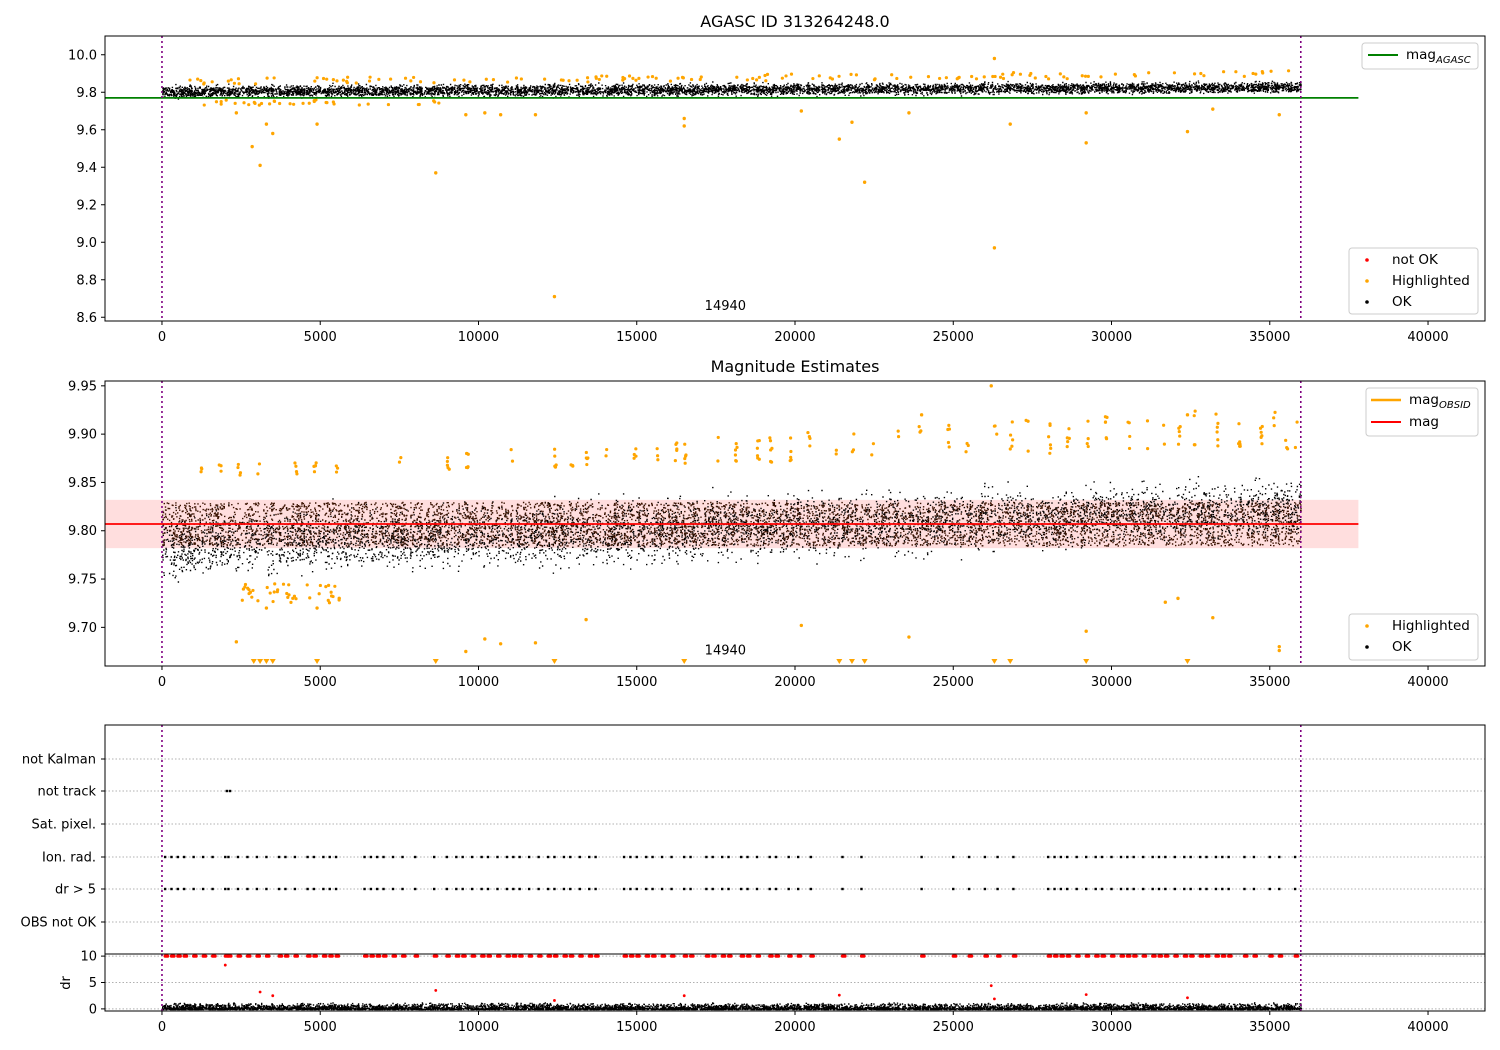 The image size is (1500, 1050). I want to click on agasc-x-tick-label: 0, so click(162, 337).